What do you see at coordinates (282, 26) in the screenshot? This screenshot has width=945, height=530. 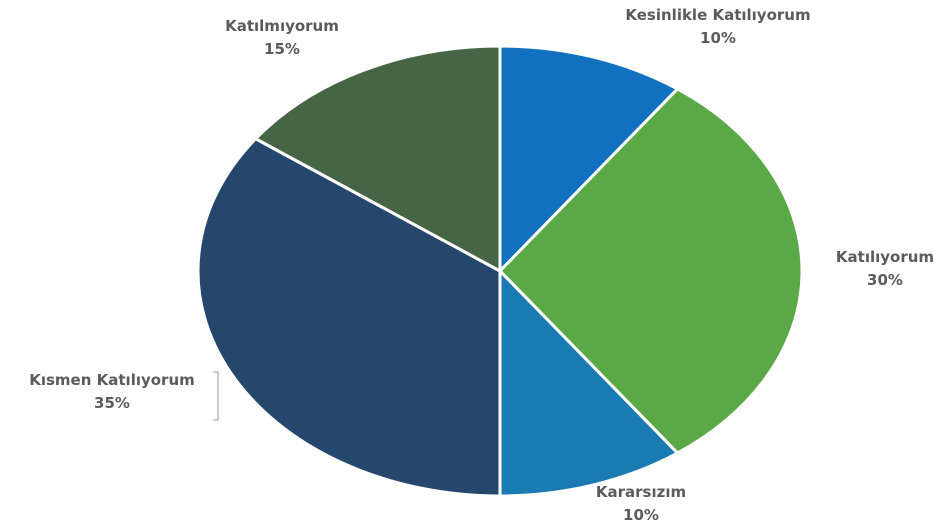 I see `slice-label-katilmiyorum: Katılmıyorum` at bounding box center [282, 26].